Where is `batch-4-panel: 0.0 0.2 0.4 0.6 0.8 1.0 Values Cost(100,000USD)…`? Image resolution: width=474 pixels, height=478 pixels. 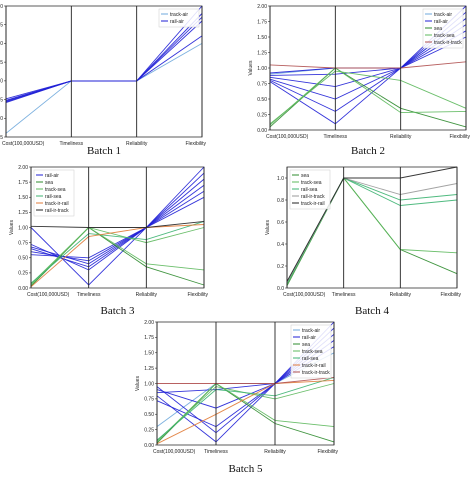 batch-4-panel: 0.0 0.2 0.4 0.6 0.8 1.0 Values Cost(100,000USD)… is located at coordinates (363, 241).